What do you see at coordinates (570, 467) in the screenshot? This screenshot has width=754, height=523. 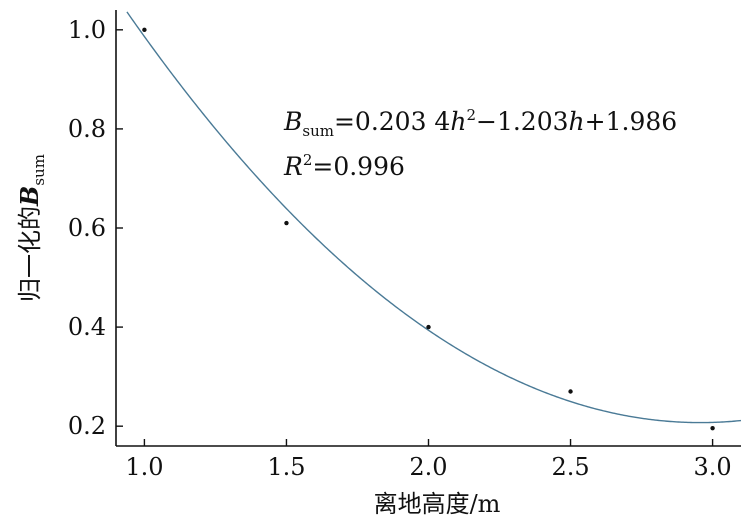 I see `x-tick-label: 2.5` at bounding box center [570, 467].